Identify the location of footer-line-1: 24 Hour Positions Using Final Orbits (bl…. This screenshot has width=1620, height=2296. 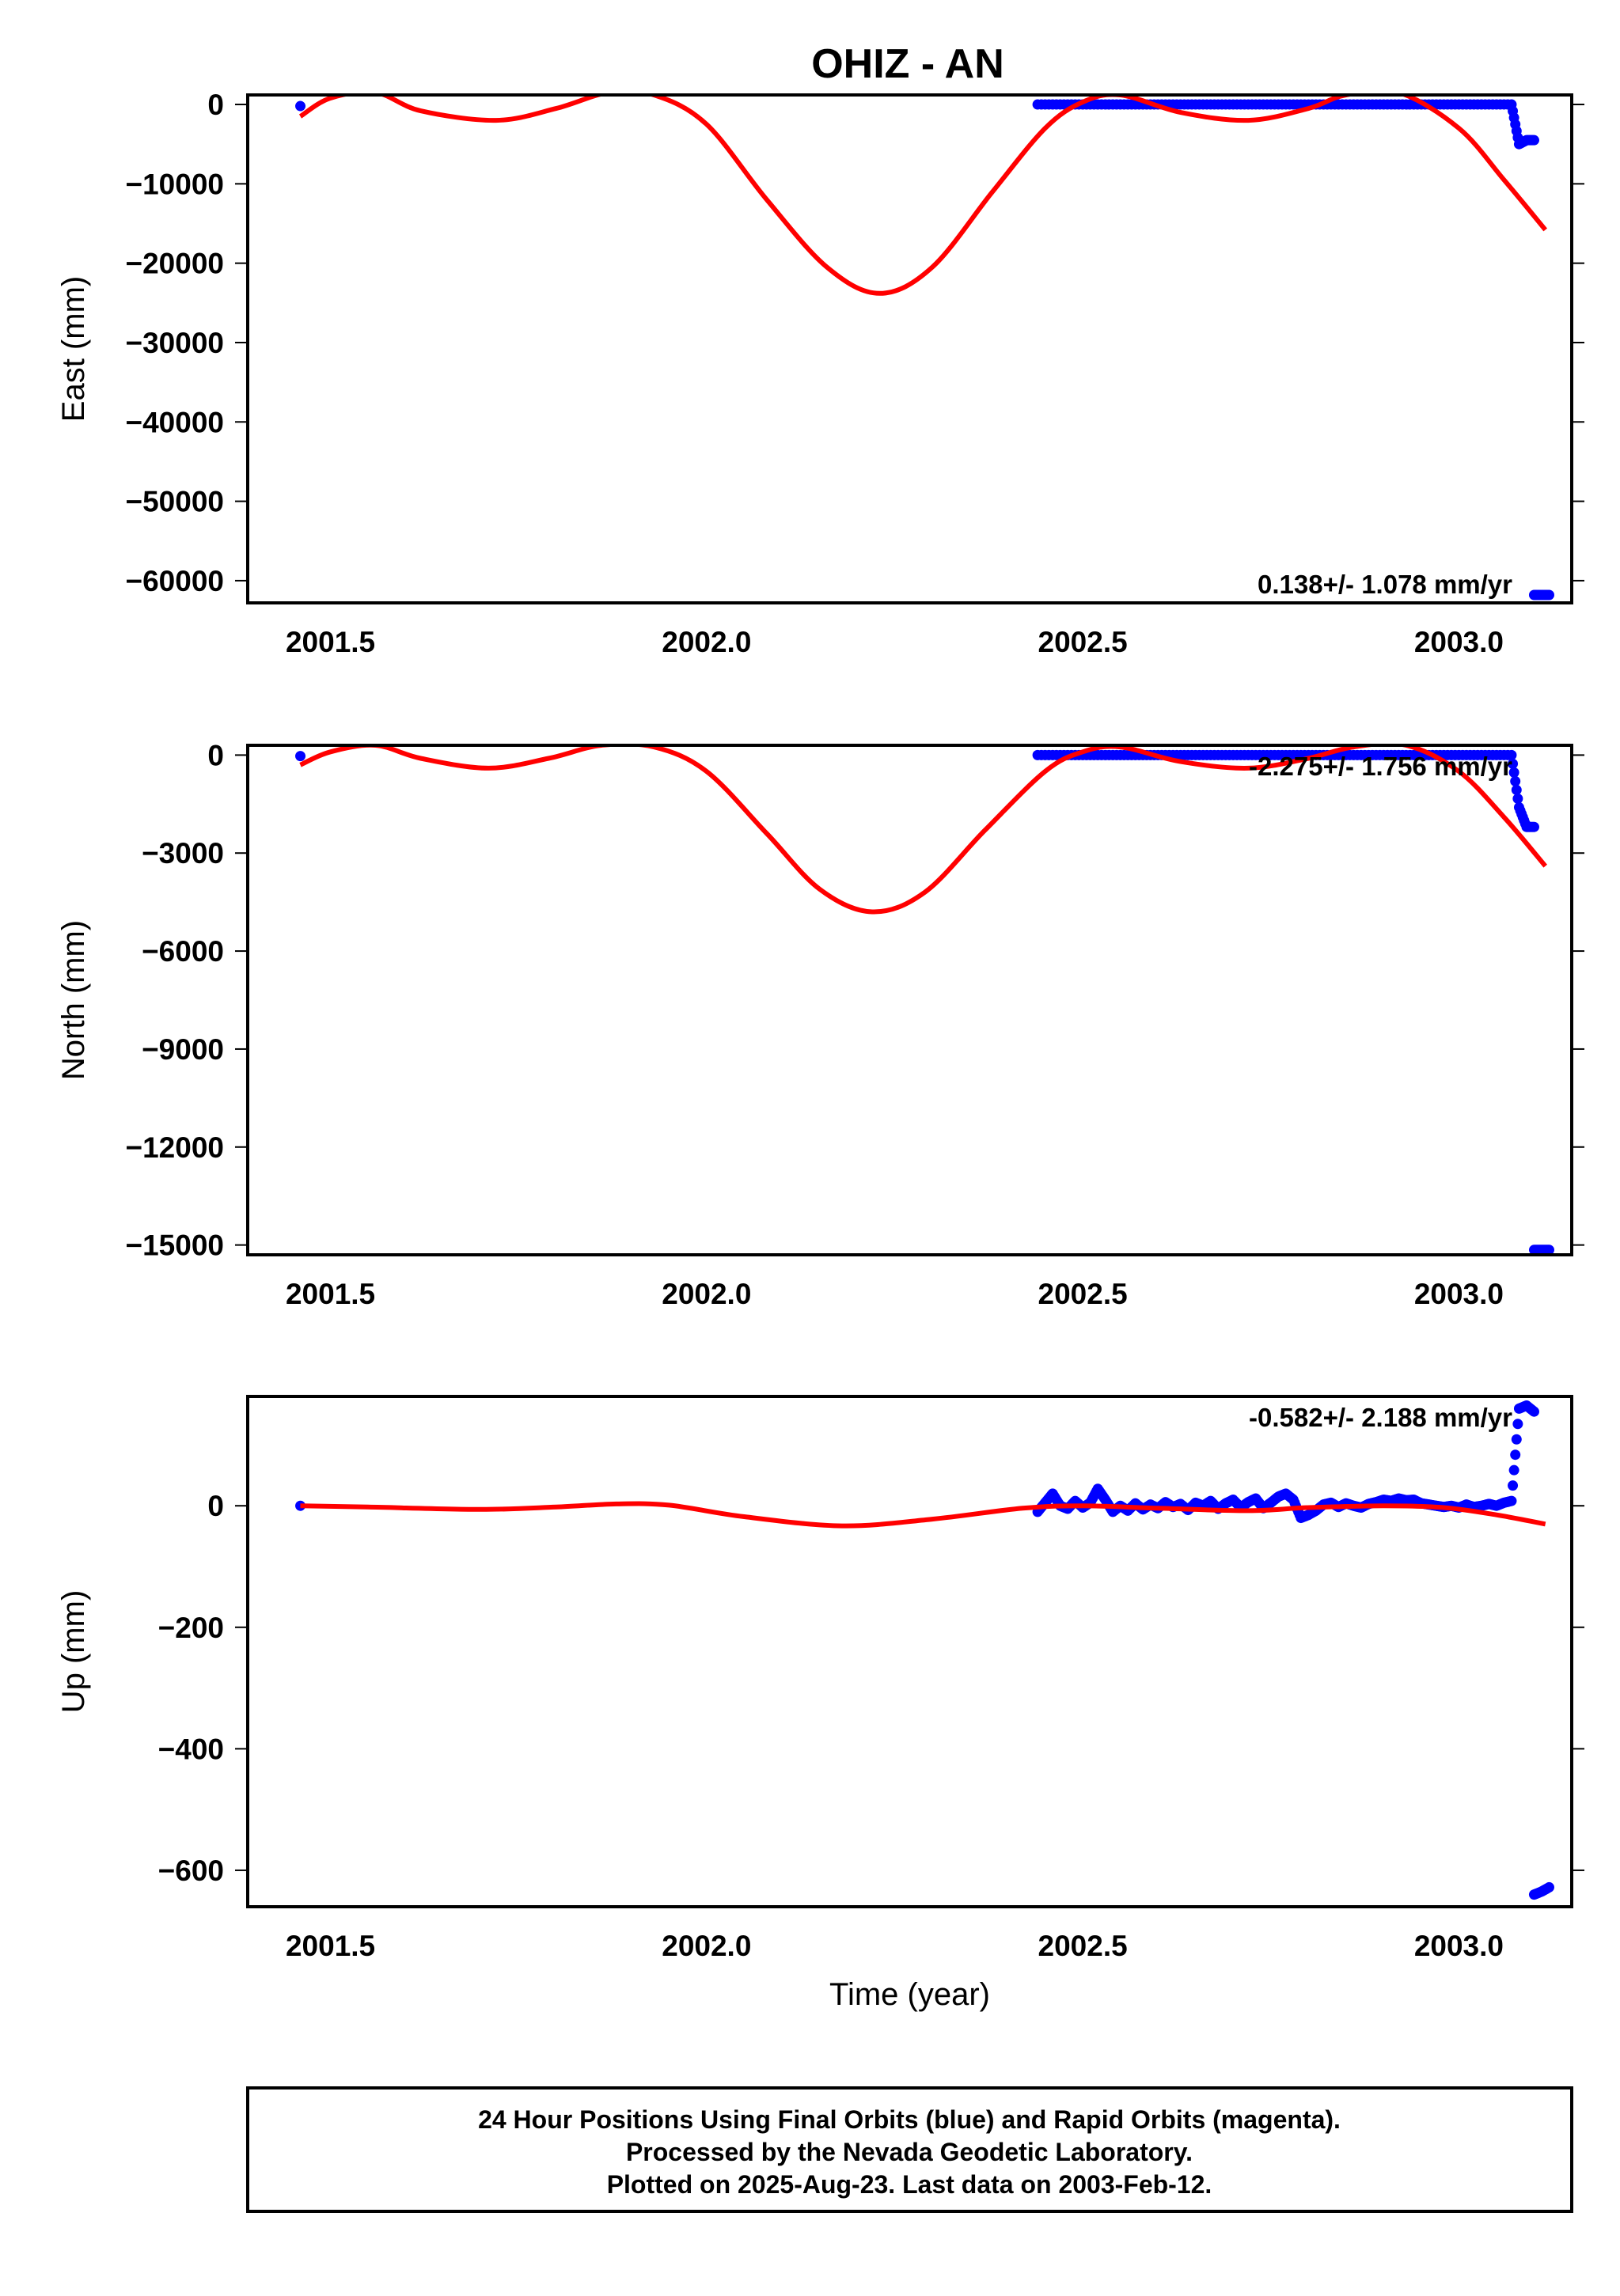
(909, 2119).